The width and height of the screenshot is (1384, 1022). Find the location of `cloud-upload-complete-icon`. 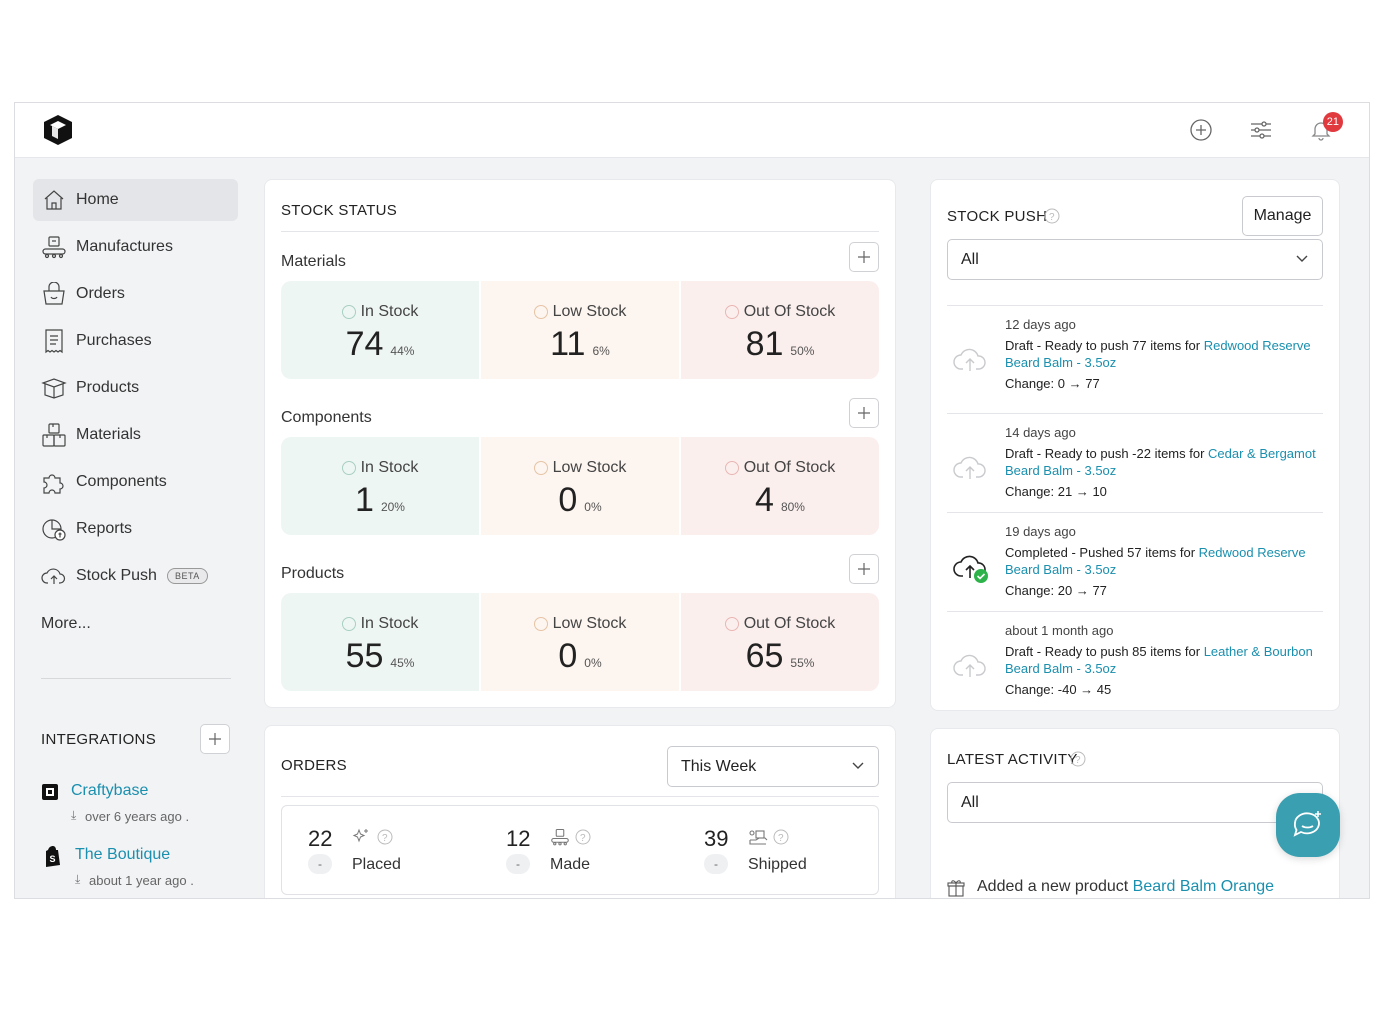

cloud-upload-complete-icon is located at coordinates (970, 569).